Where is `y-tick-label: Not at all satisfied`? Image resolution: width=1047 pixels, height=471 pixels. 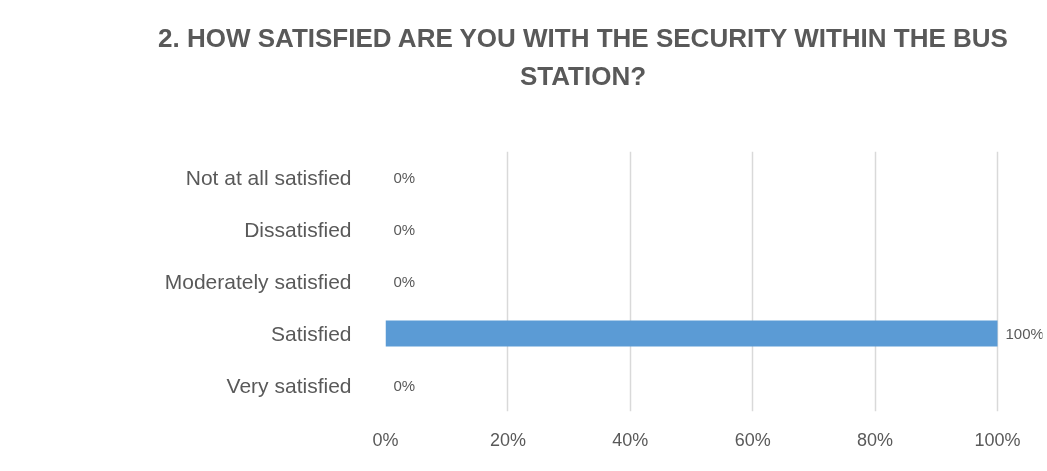 y-tick-label: Not at all satisfied is located at coordinates (268, 177).